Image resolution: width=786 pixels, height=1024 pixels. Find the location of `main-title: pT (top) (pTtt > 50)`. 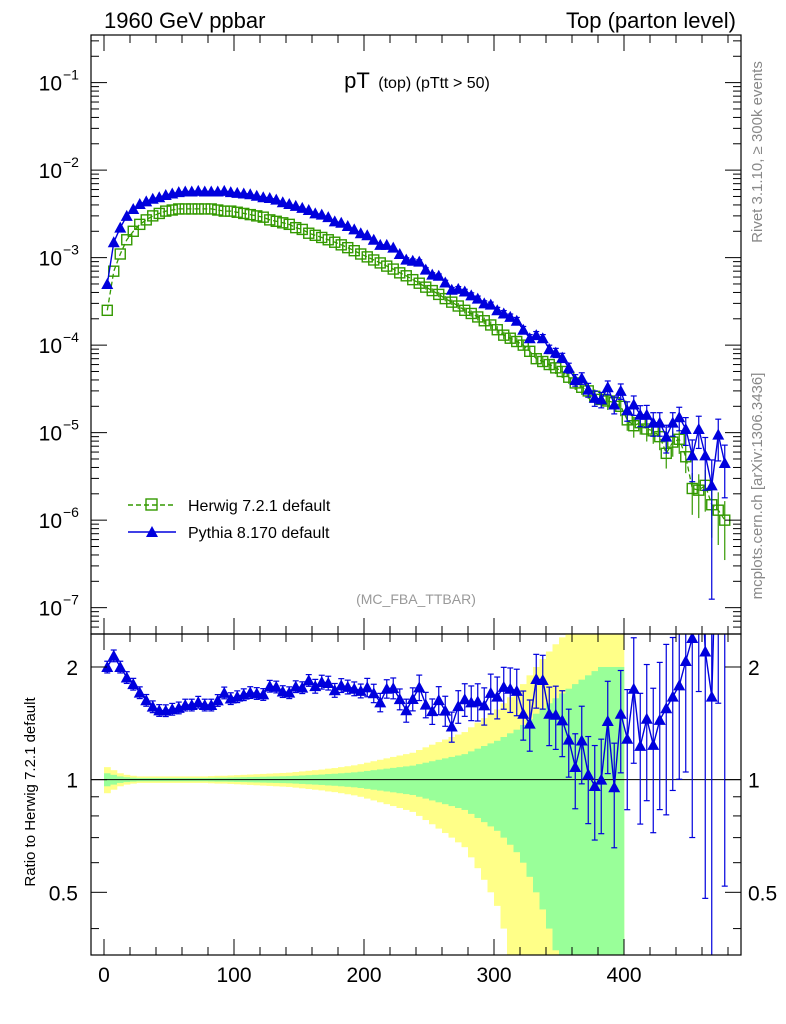

main-title: pT (top) (pTtt > 50) is located at coordinates (417, 80).